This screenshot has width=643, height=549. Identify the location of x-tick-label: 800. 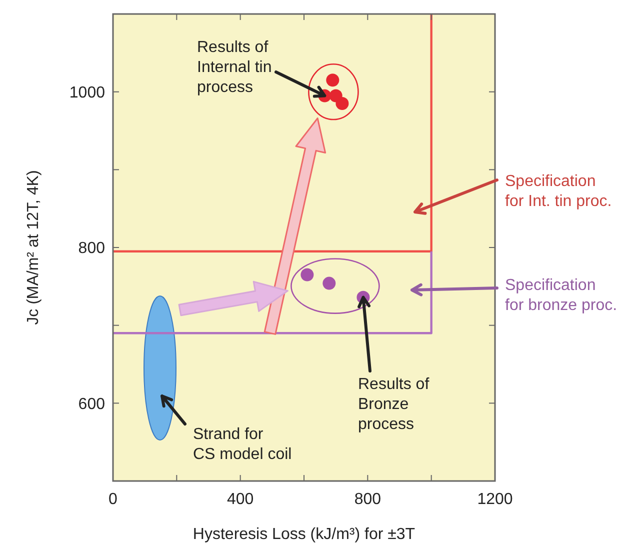
(368, 499).